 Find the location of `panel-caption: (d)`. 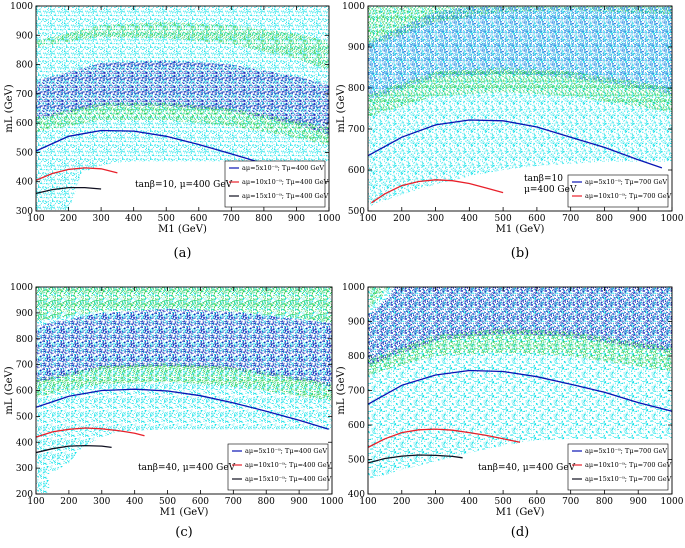

panel-caption: (d) is located at coordinates (520, 532).